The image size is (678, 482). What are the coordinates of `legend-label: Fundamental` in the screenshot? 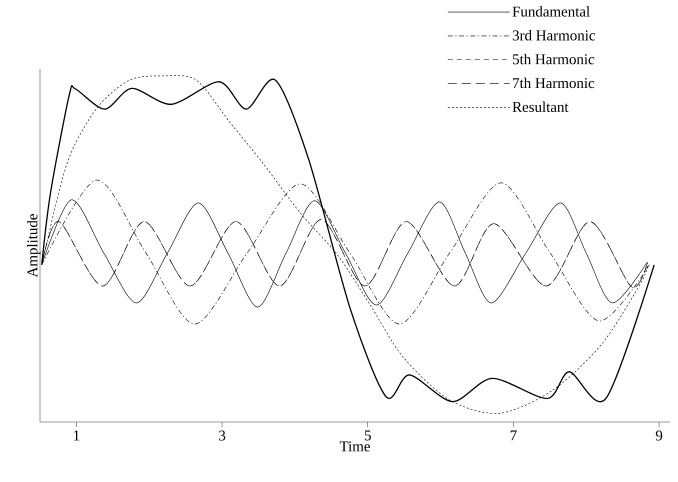 It's located at (551, 11).